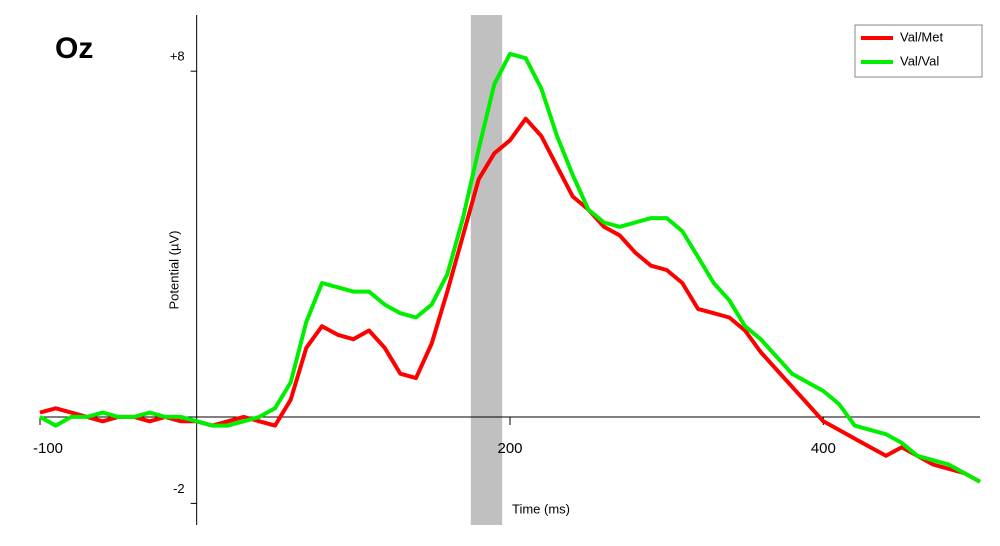  What do you see at coordinates (918, 51) in the screenshot?
I see `legend-box` at bounding box center [918, 51].